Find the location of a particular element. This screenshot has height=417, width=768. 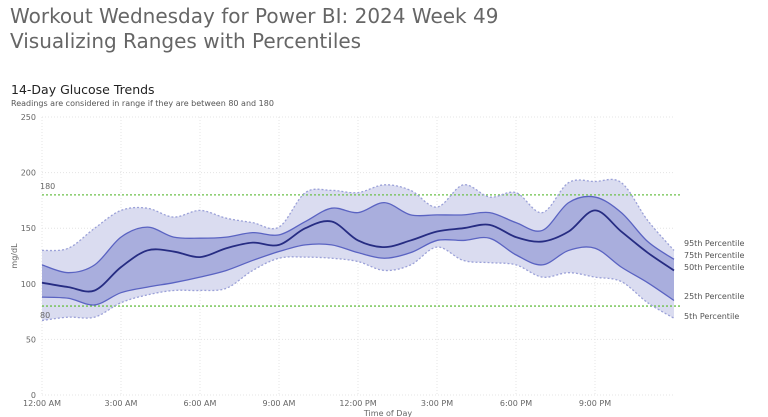

series-label: 25th Percentile is located at coordinates (714, 296).